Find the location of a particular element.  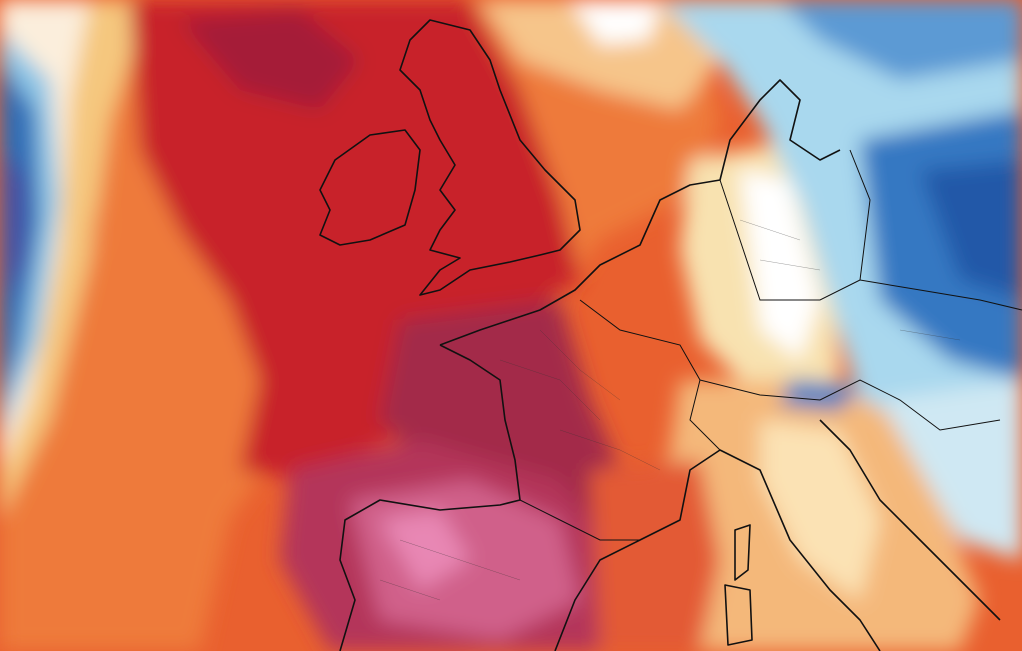

france-east-border is located at coordinates (650, 375).